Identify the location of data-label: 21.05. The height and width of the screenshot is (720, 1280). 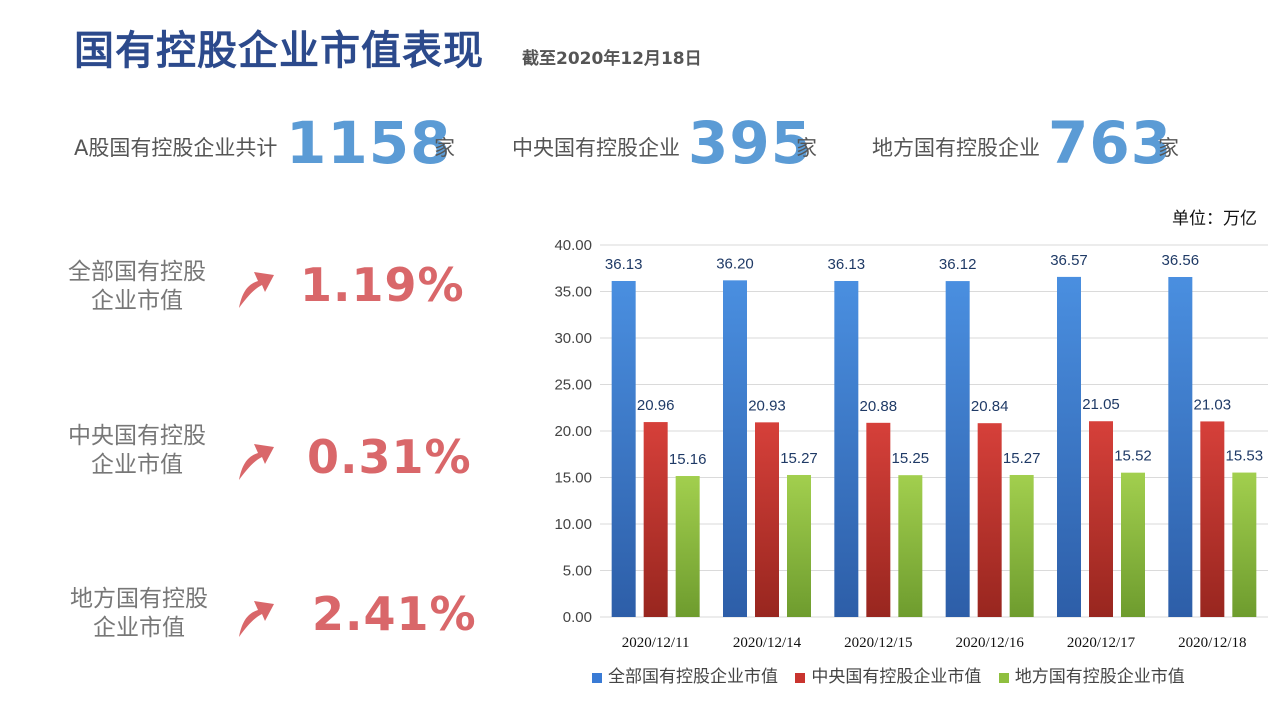
(1101, 404).